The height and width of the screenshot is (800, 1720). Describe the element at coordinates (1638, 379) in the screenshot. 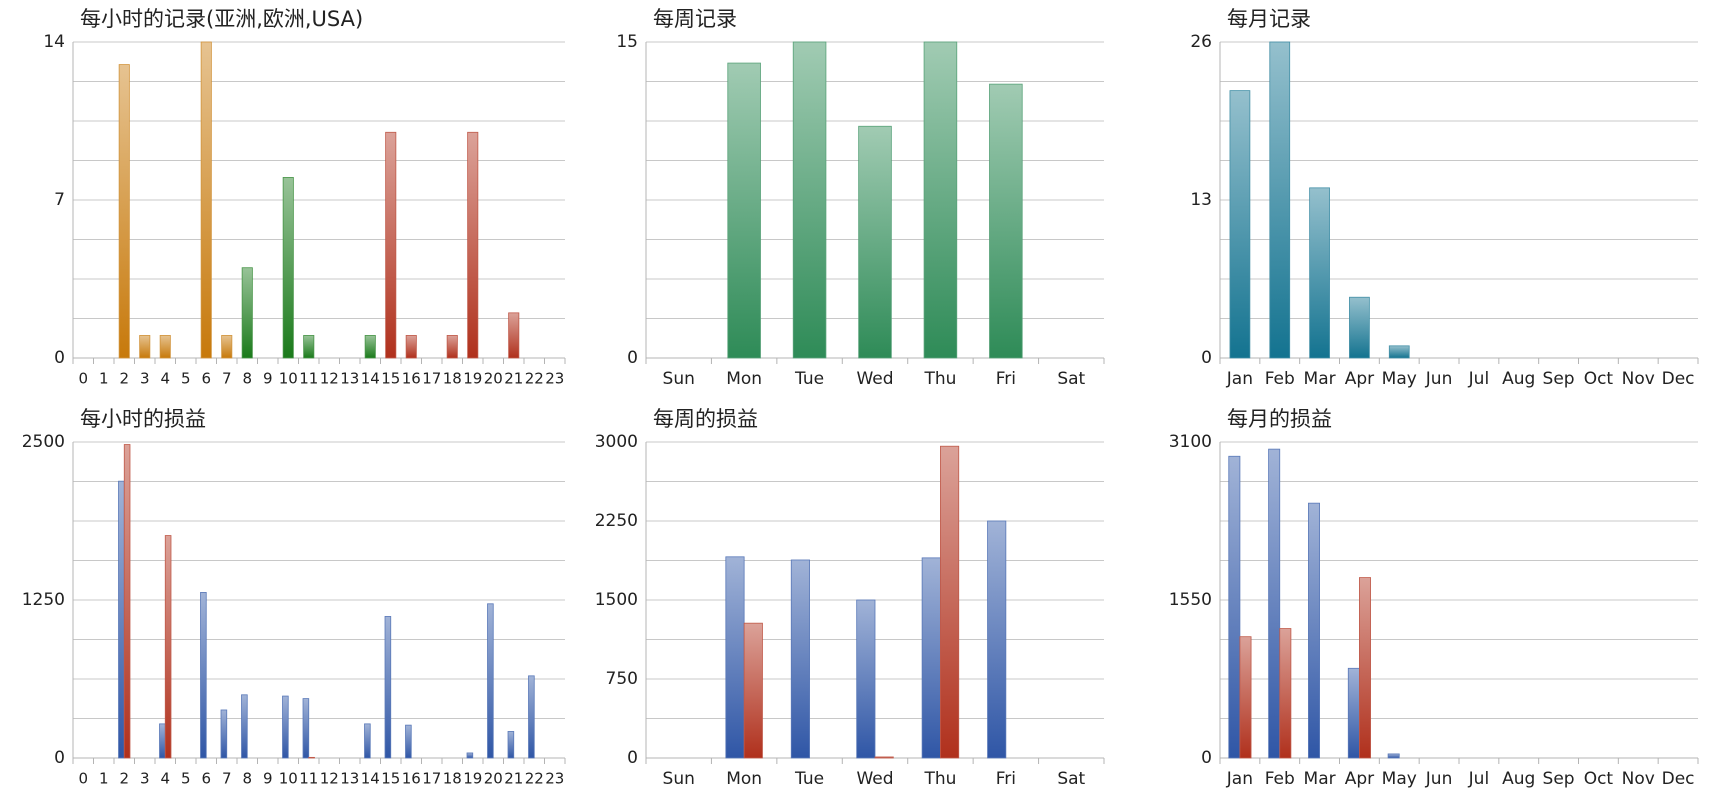

I see `x-tick-label: Nov` at that location.